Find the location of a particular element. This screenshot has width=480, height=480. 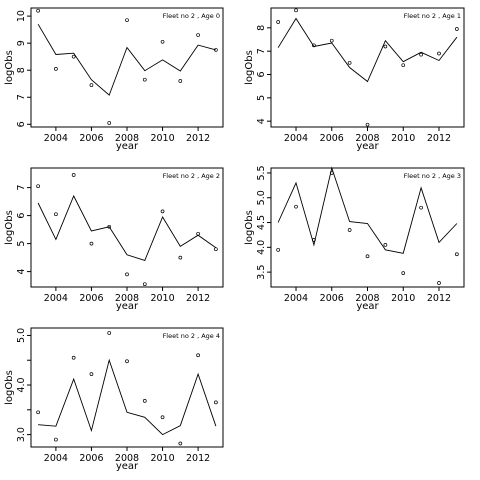

y-tick-label: 5.5 is located at coordinates (261, 172).